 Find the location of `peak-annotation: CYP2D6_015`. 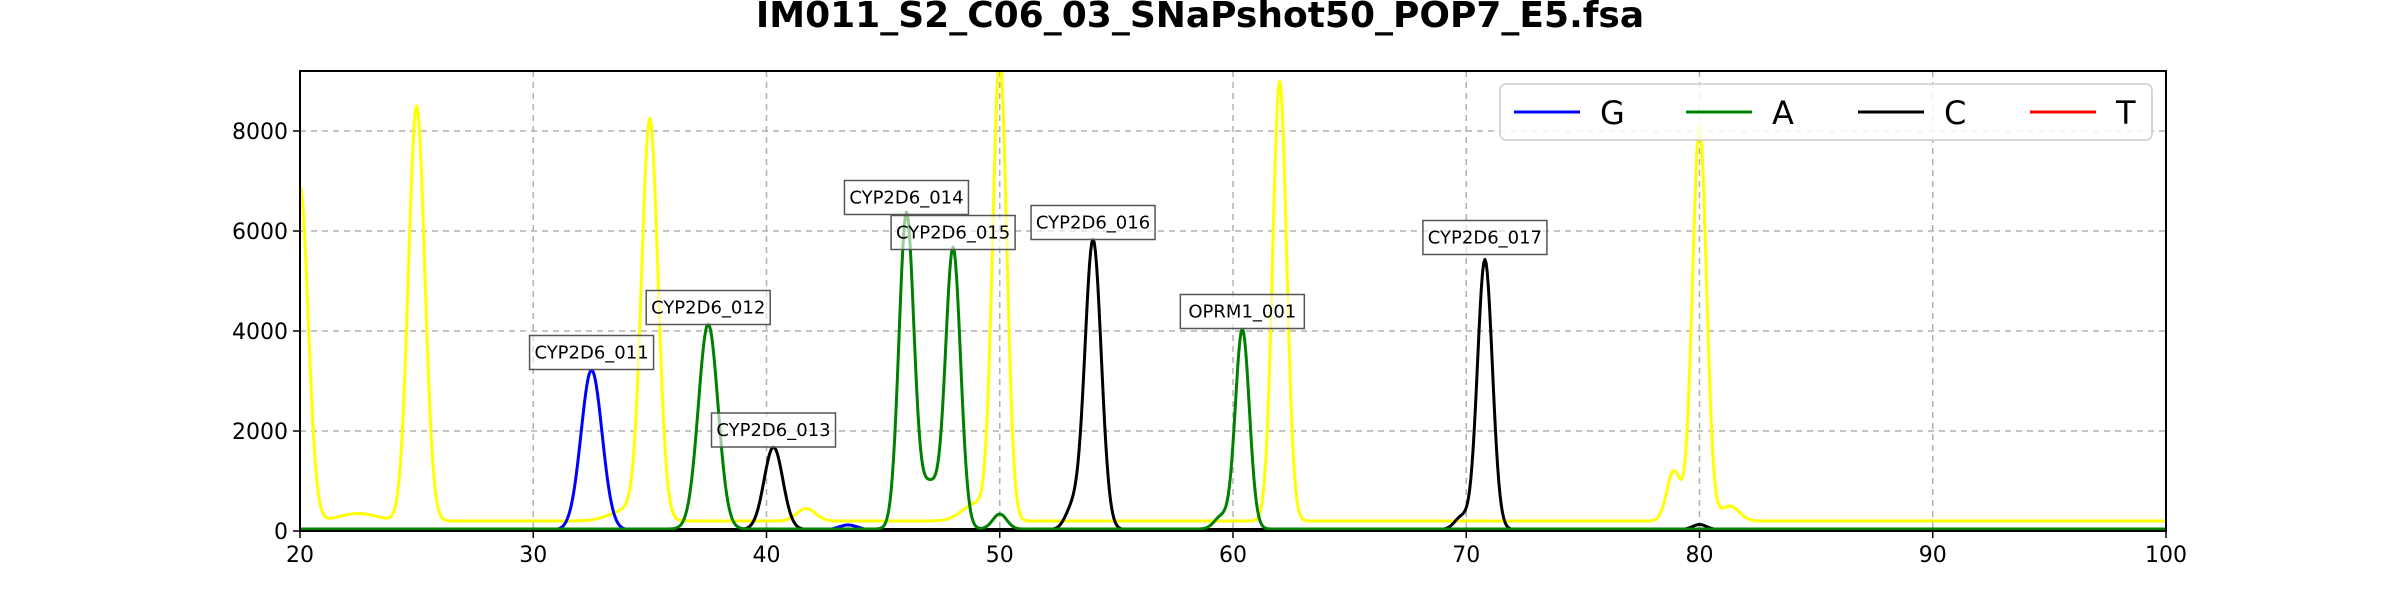

peak-annotation: CYP2D6_015 is located at coordinates (953, 232).